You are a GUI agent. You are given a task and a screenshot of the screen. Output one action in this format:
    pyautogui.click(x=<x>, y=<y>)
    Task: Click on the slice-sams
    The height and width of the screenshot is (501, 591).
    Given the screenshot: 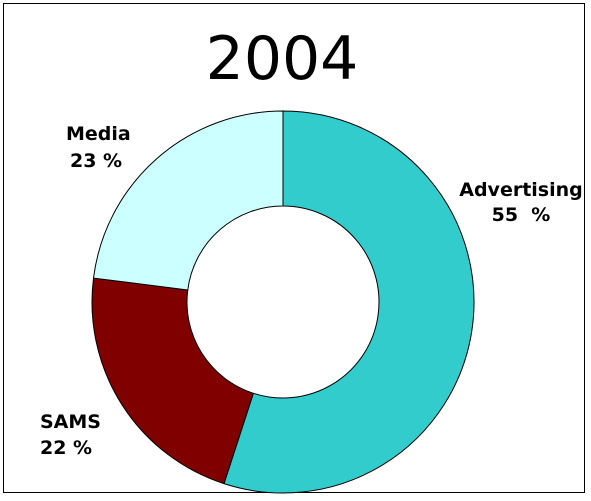 What is the action you would take?
    pyautogui.click(x=172, y=381)
    